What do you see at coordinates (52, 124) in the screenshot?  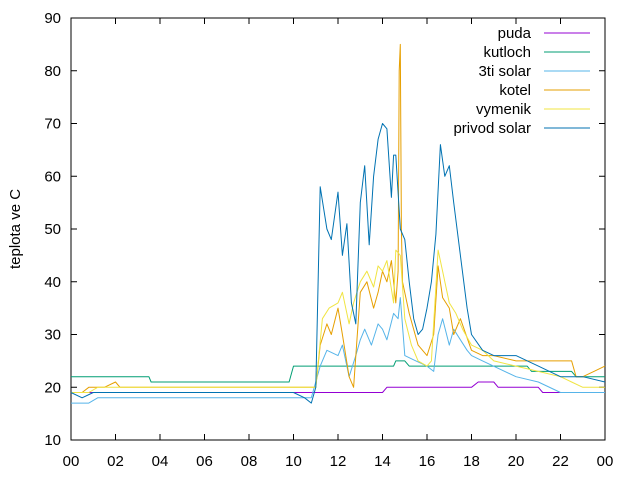 I see `y-tick-label: 70` at bounding box center [52, 124].